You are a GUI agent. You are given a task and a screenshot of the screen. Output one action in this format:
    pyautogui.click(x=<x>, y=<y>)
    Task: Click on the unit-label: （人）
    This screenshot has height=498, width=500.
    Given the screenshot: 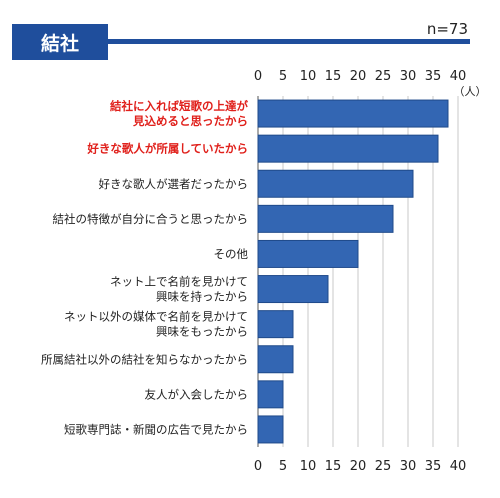 What is the action you would take?
    pyautogui.click(x=470, y=91)
    